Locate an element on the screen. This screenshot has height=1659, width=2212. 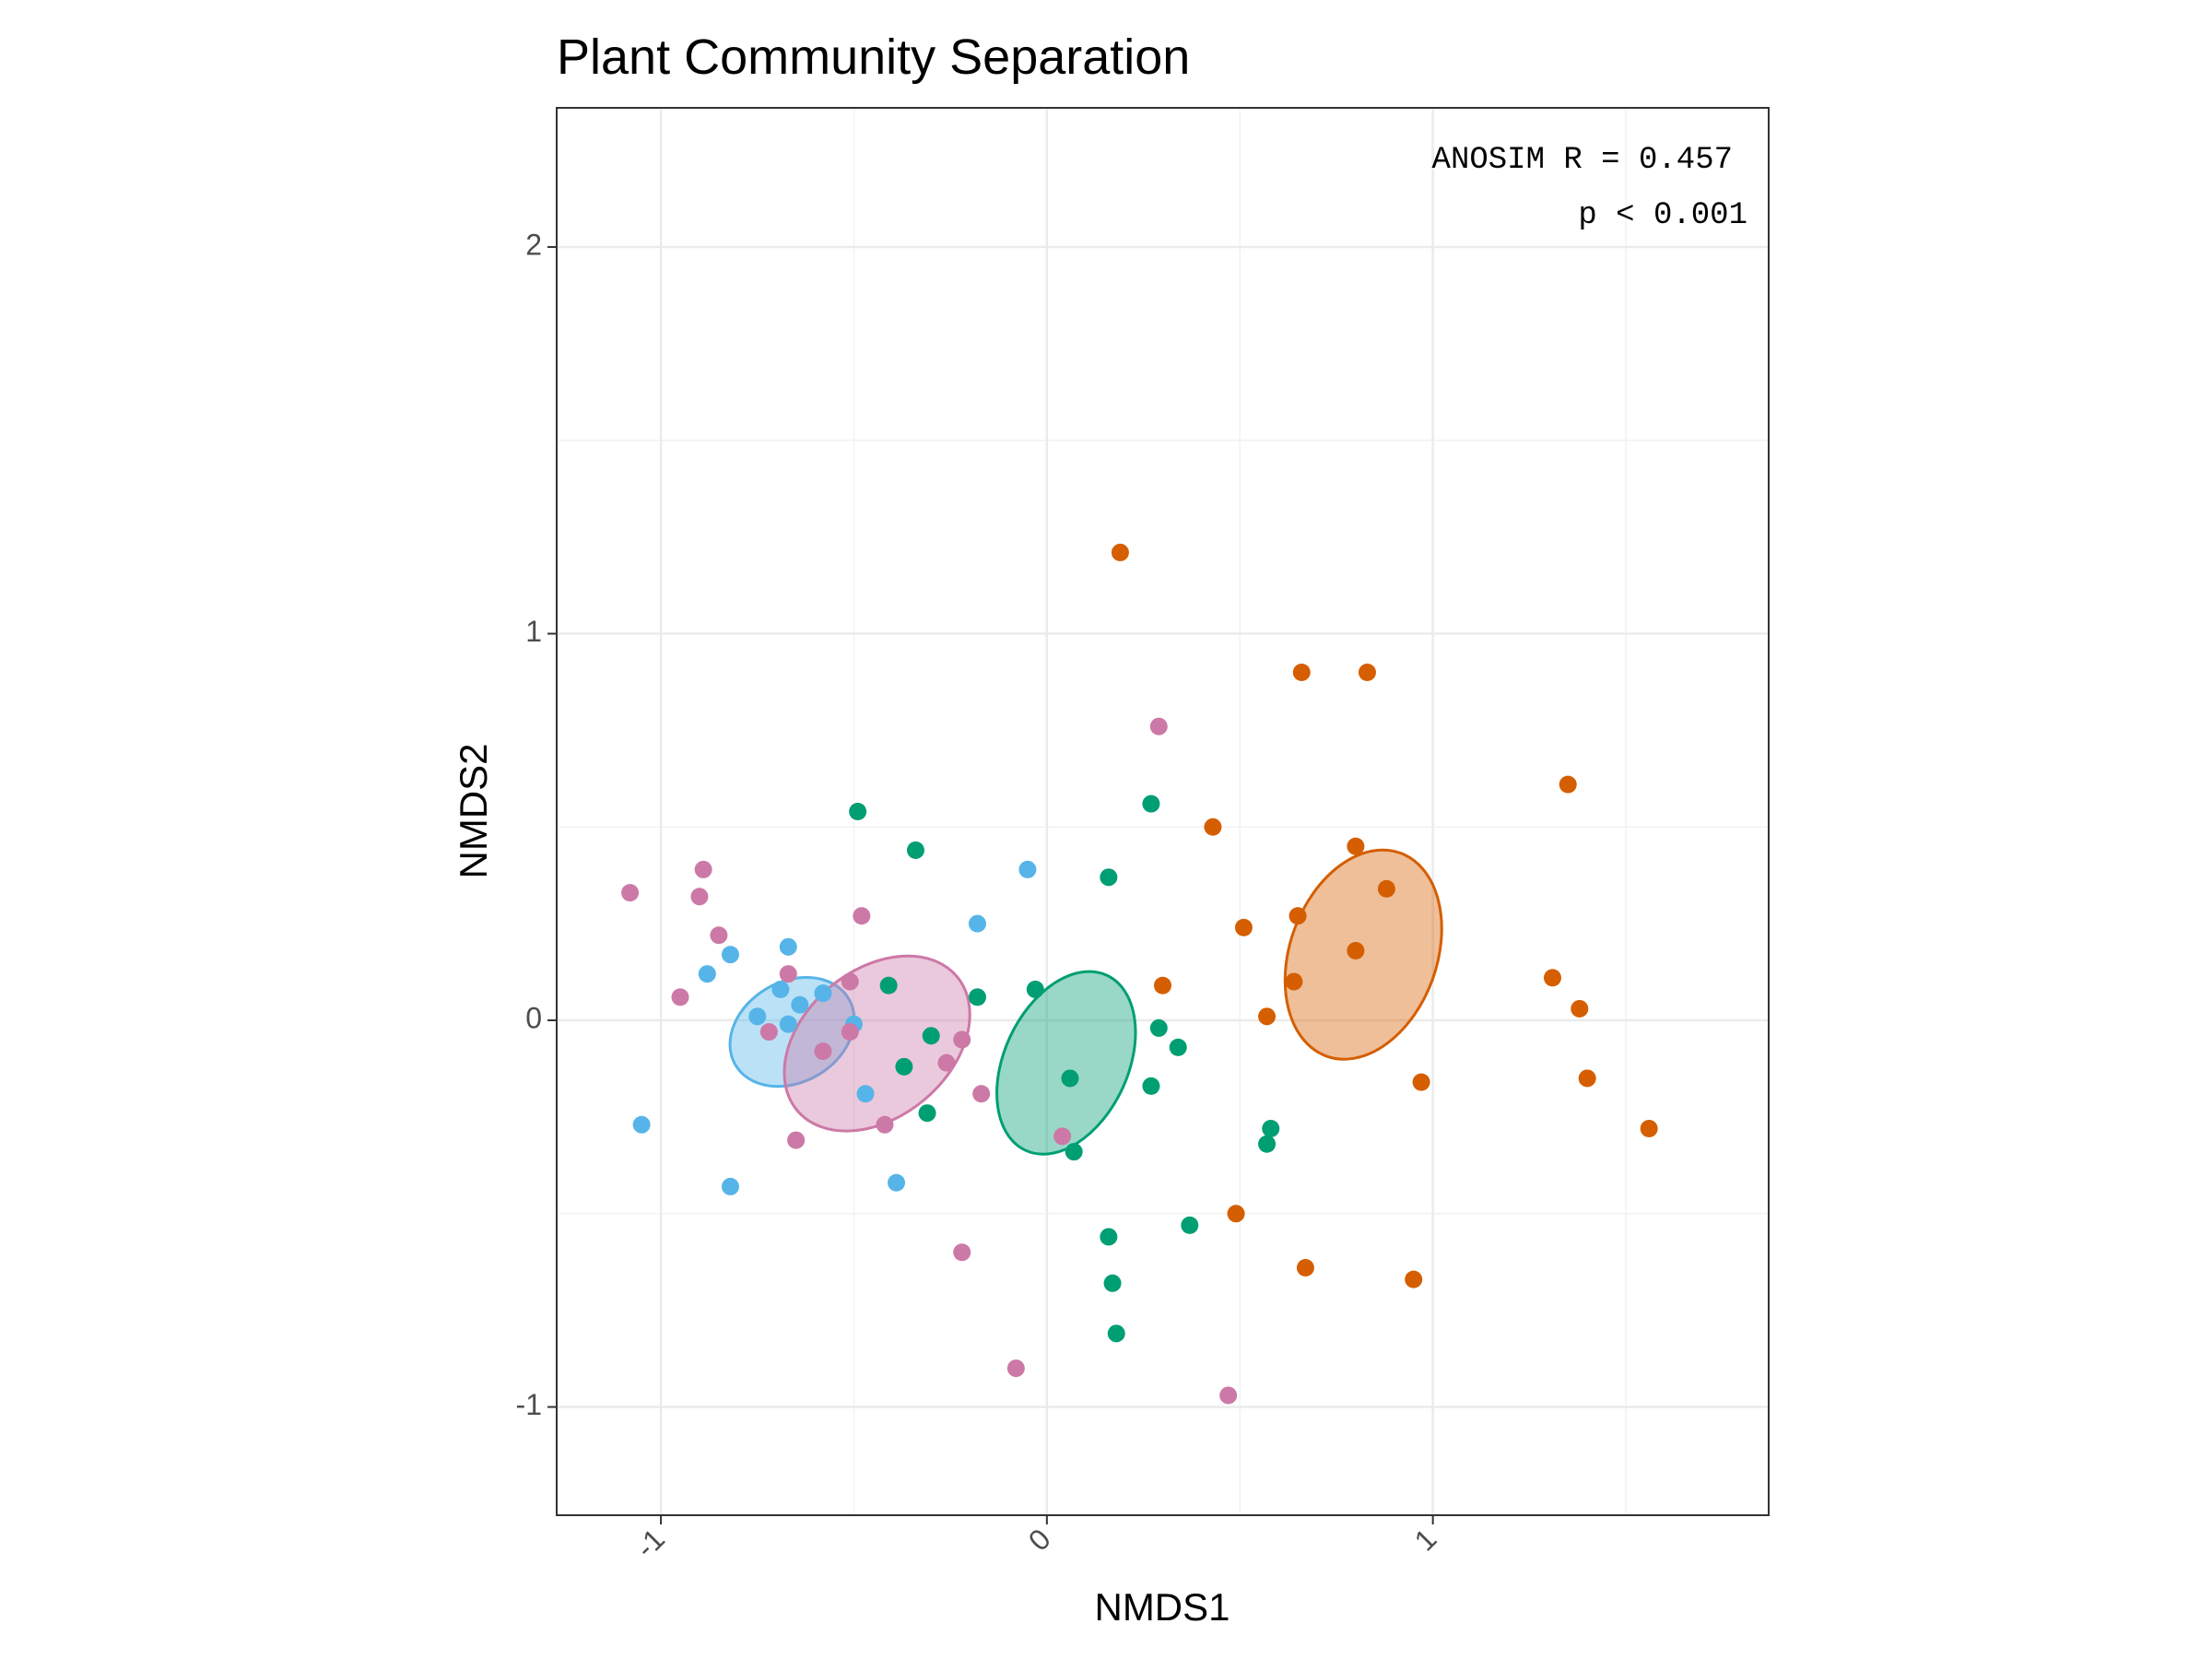
x-tick-label: -1 is located at coordinates (650, 1543).